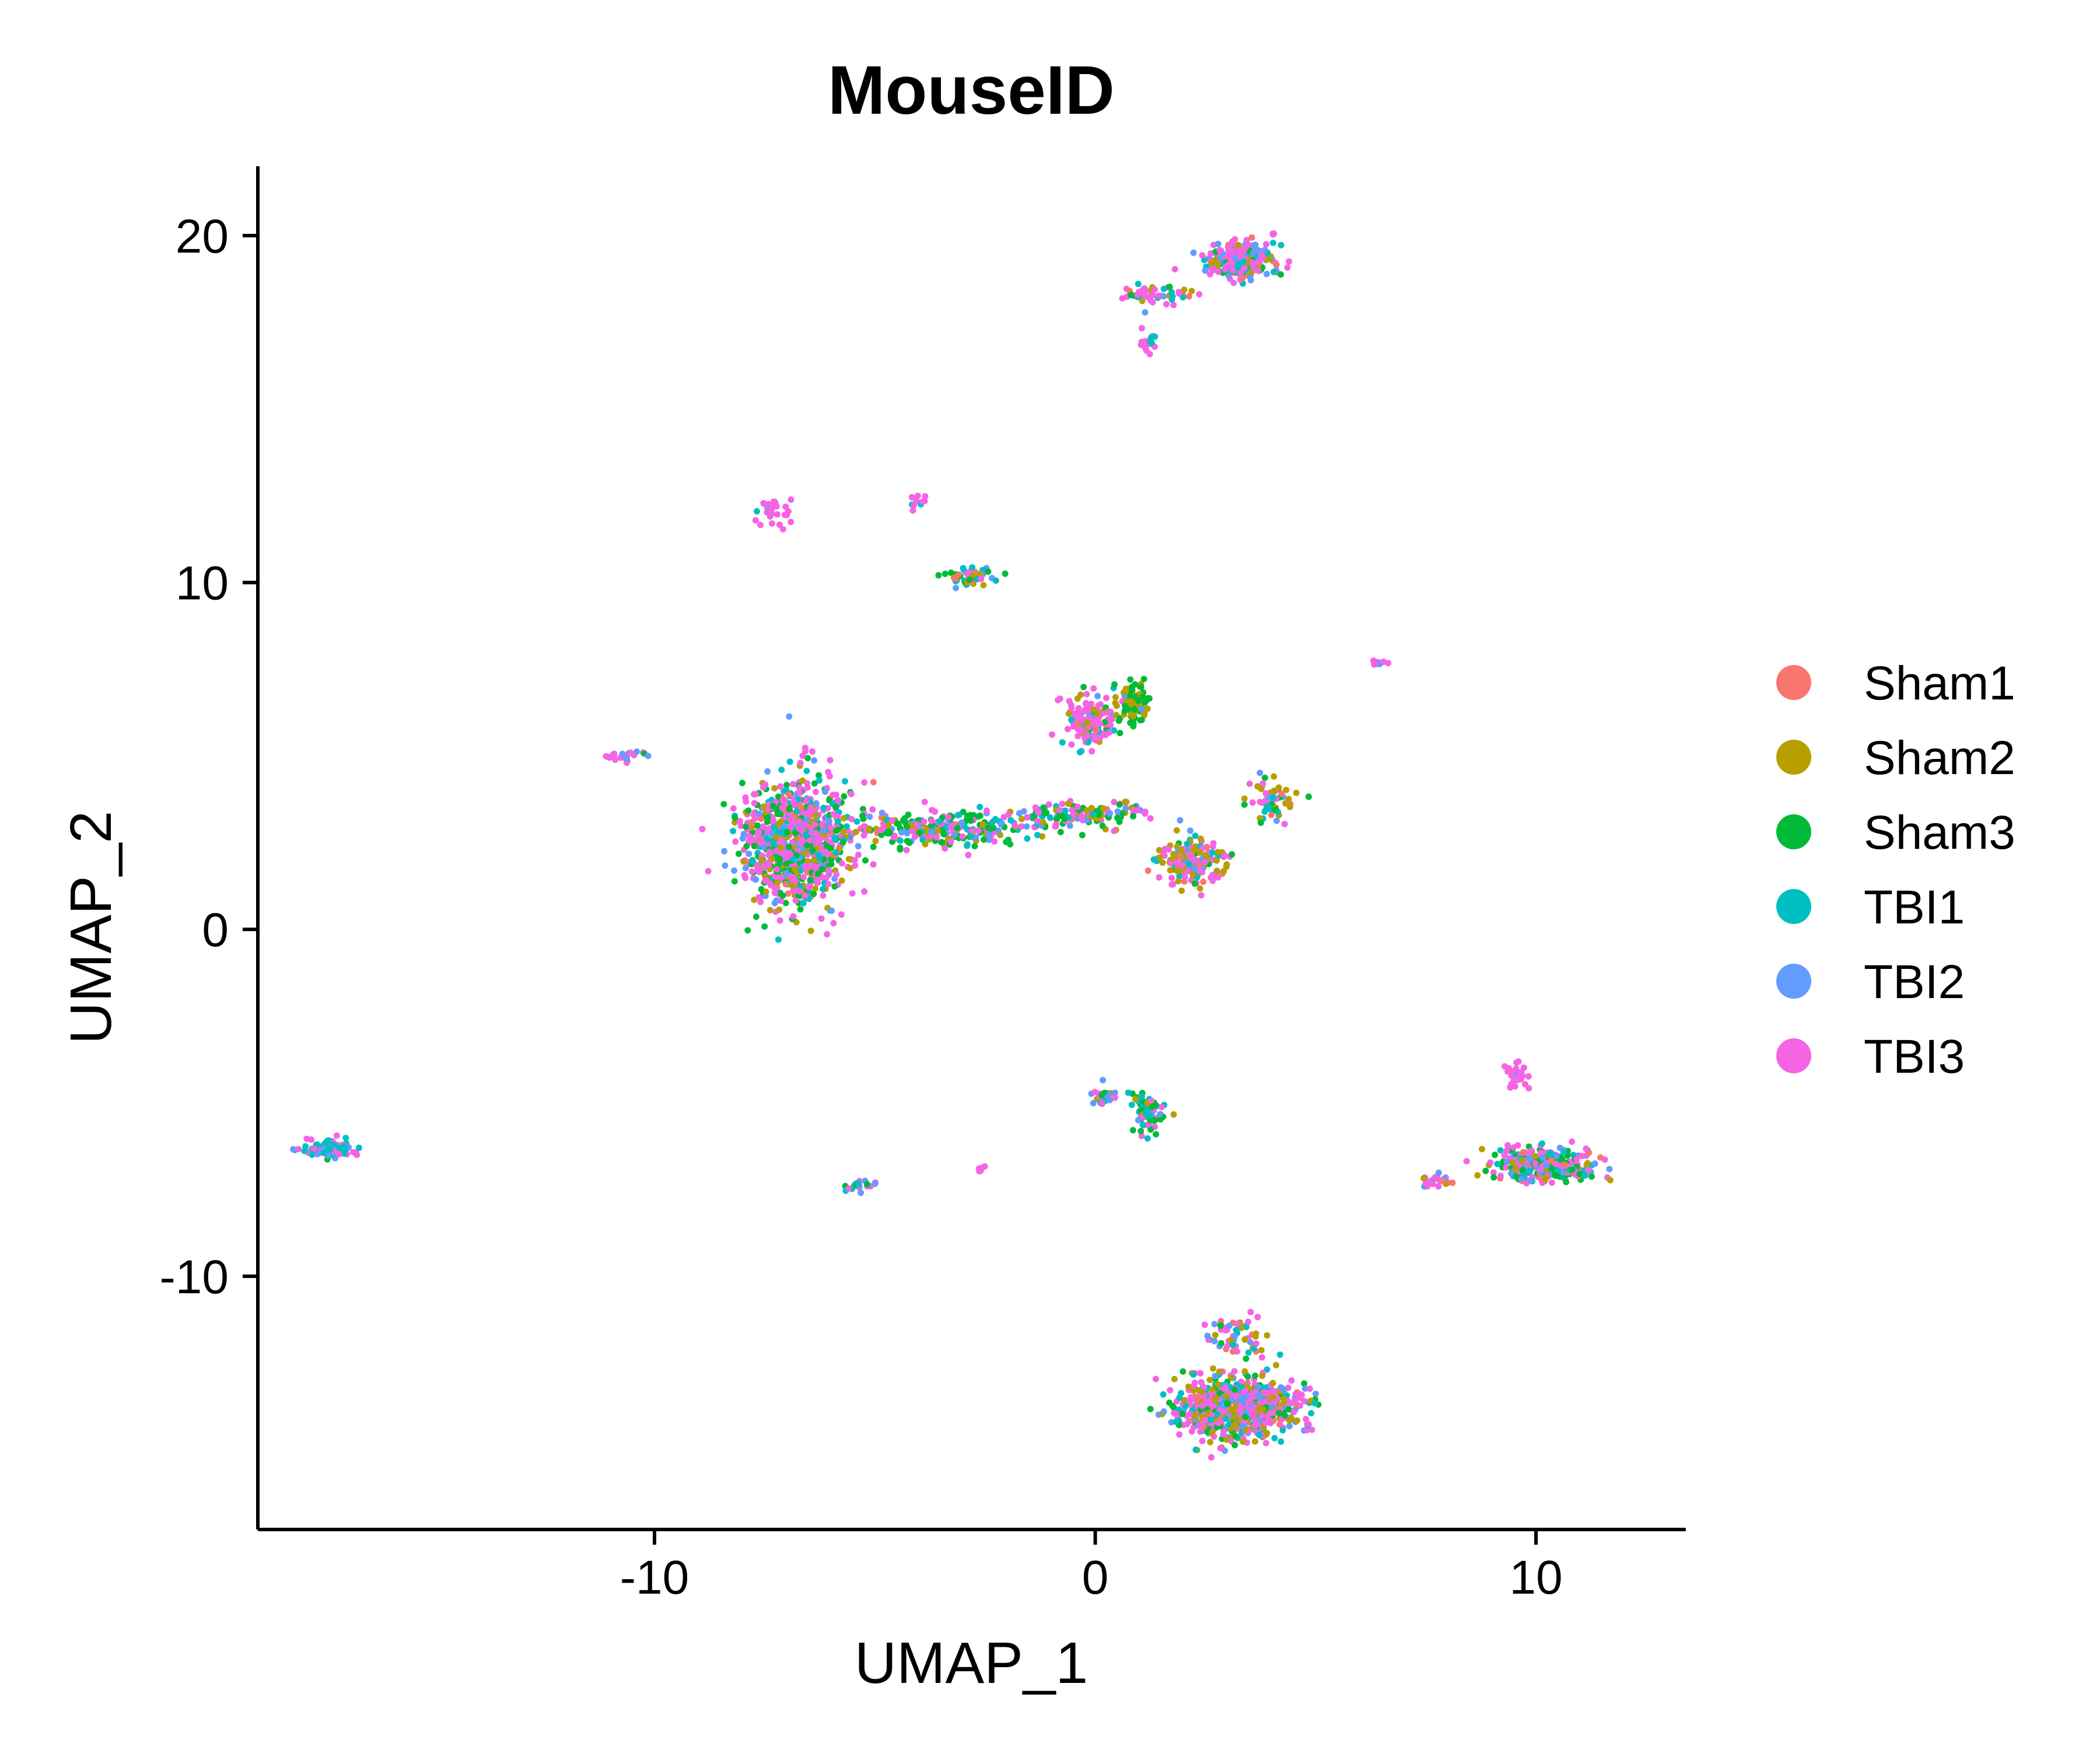 This screenshot has height=1750, width=2100. What do you see at coordinates (1895, 758) in the screenshot?
I see `legend-item-sham2: Sham2` at bounding box center [1895, 758].